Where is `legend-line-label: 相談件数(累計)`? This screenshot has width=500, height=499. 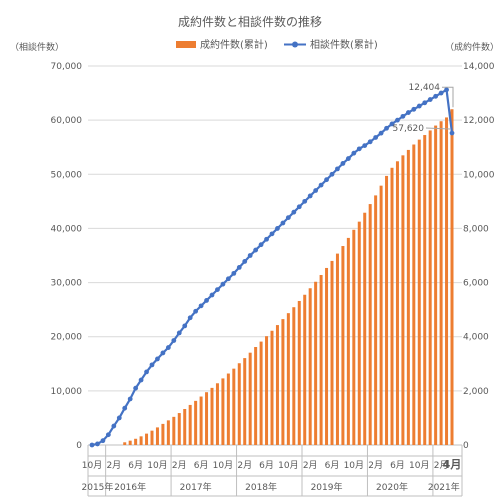 legend-line-label: 相談件数(累計) is located at coordinates (344, 44).